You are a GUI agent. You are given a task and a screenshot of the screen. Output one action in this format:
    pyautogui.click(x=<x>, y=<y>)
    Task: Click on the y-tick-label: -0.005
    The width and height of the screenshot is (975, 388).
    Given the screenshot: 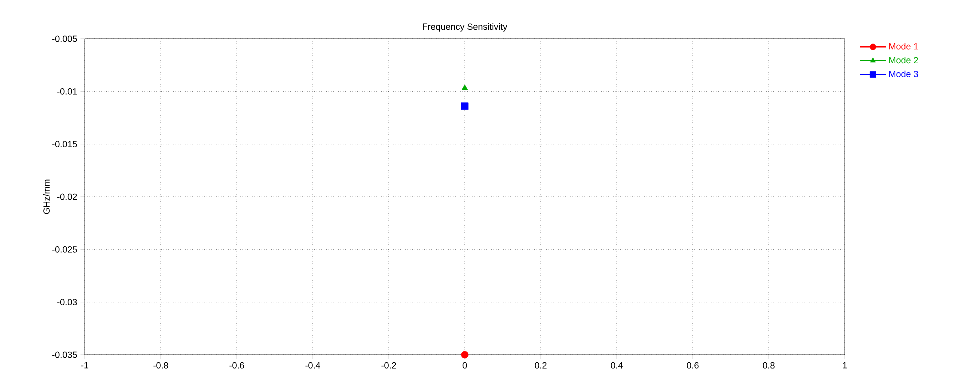 What is the action you would take?
    pyautogui.click(x=65, y=39)
    